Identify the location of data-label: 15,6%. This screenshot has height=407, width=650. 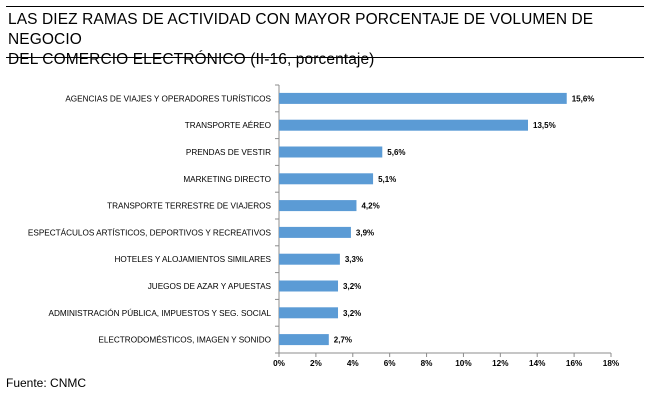
(583, 98).